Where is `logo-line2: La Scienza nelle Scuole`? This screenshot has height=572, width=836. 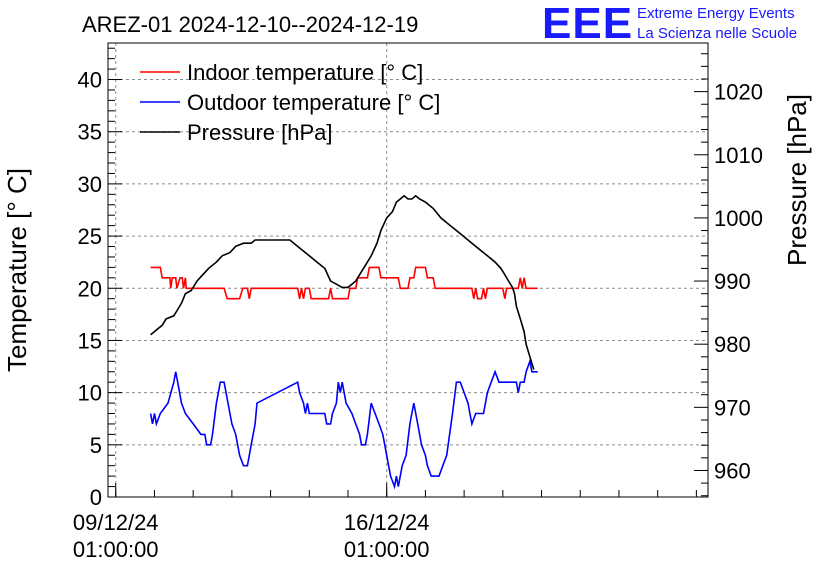 logo-line2: La Scienza nelle Scuole is located at coordinates (717, 33).